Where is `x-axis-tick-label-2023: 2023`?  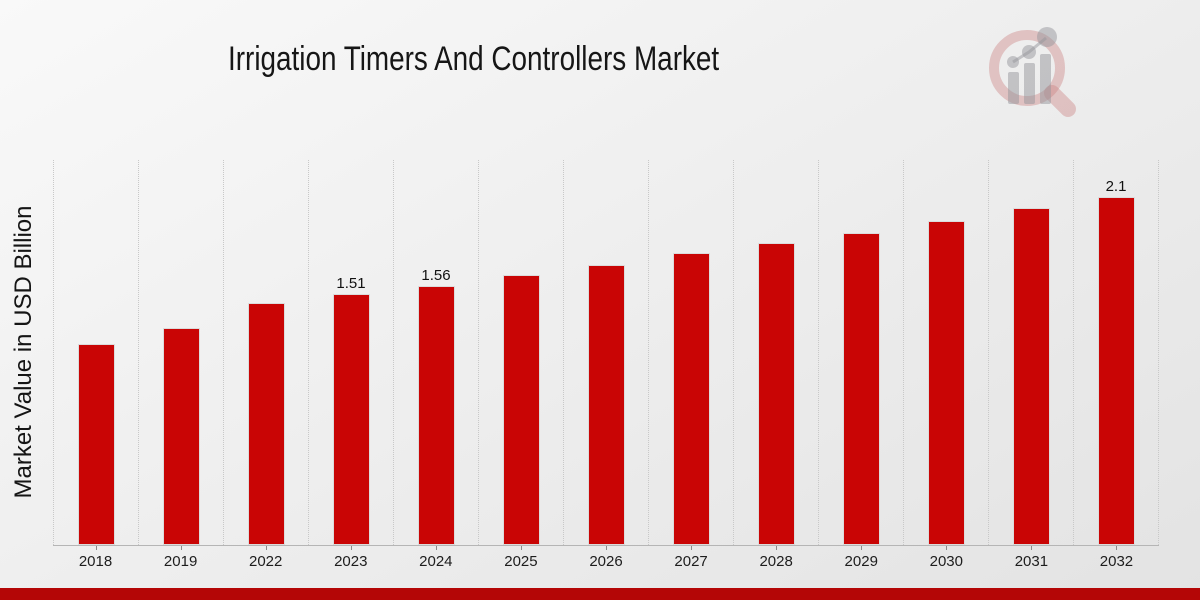 x-axis-tick-label-2023: 2023 is located at coordinates (351, 561).